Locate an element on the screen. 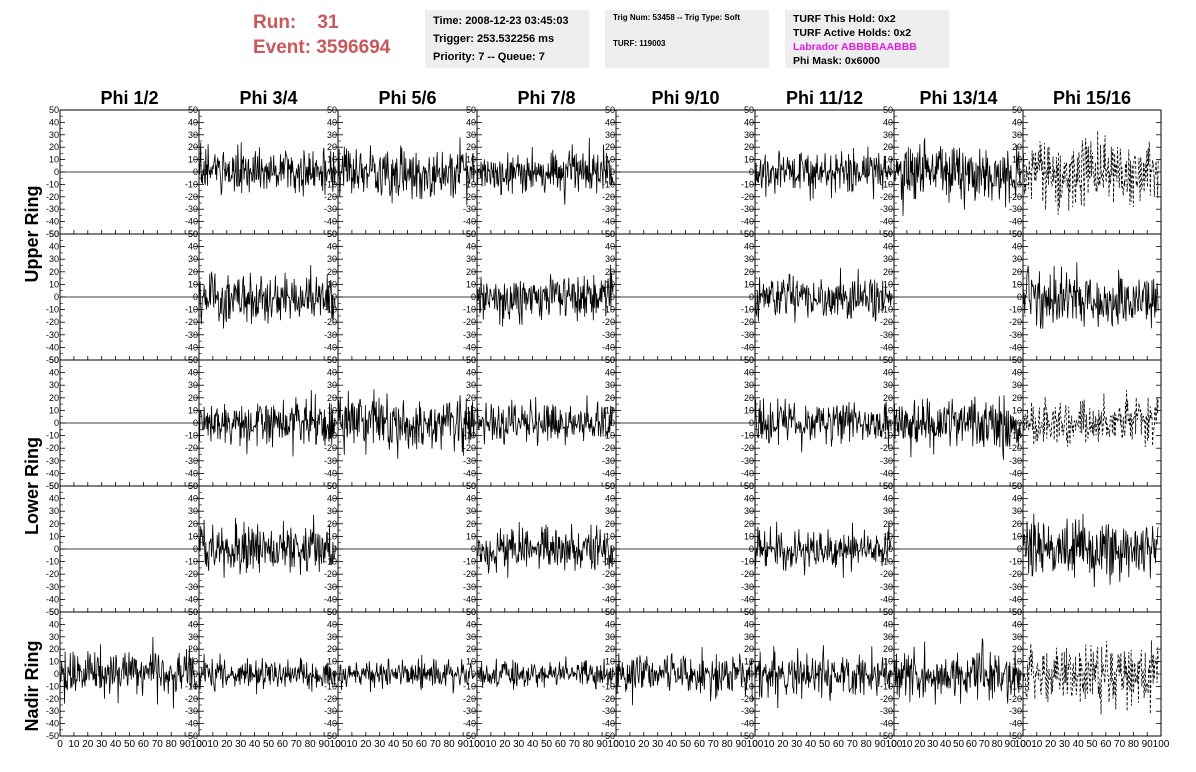 This screenshot has height=772, width=1196. y-tick-label: -50 is located at coordinates (886, 736).